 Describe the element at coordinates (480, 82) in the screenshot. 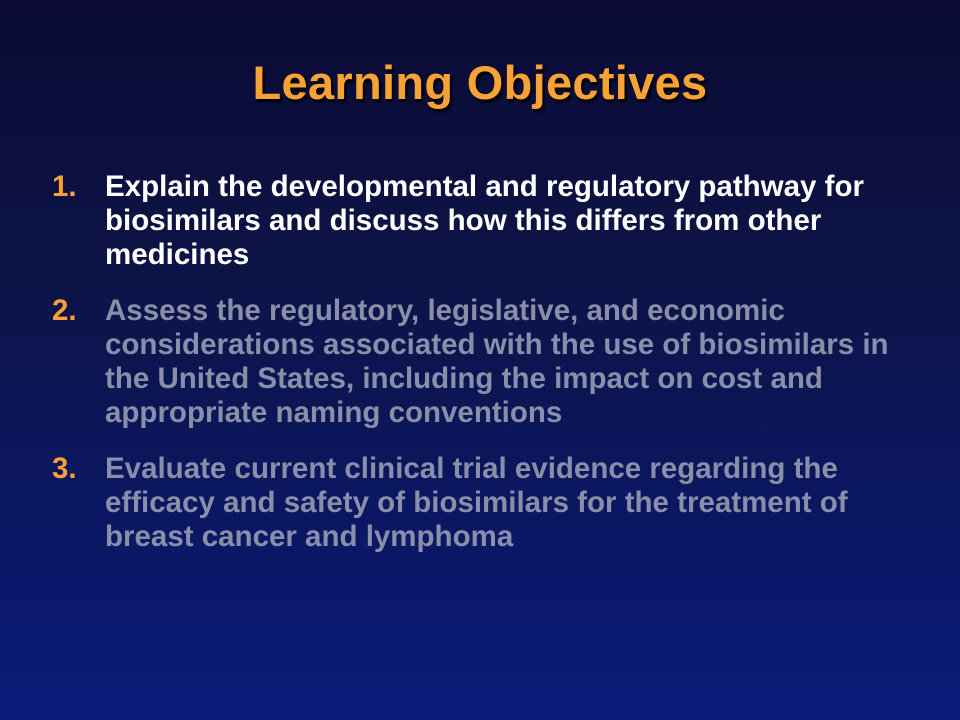

I see `slide-title: Learning Objectives` at that location.